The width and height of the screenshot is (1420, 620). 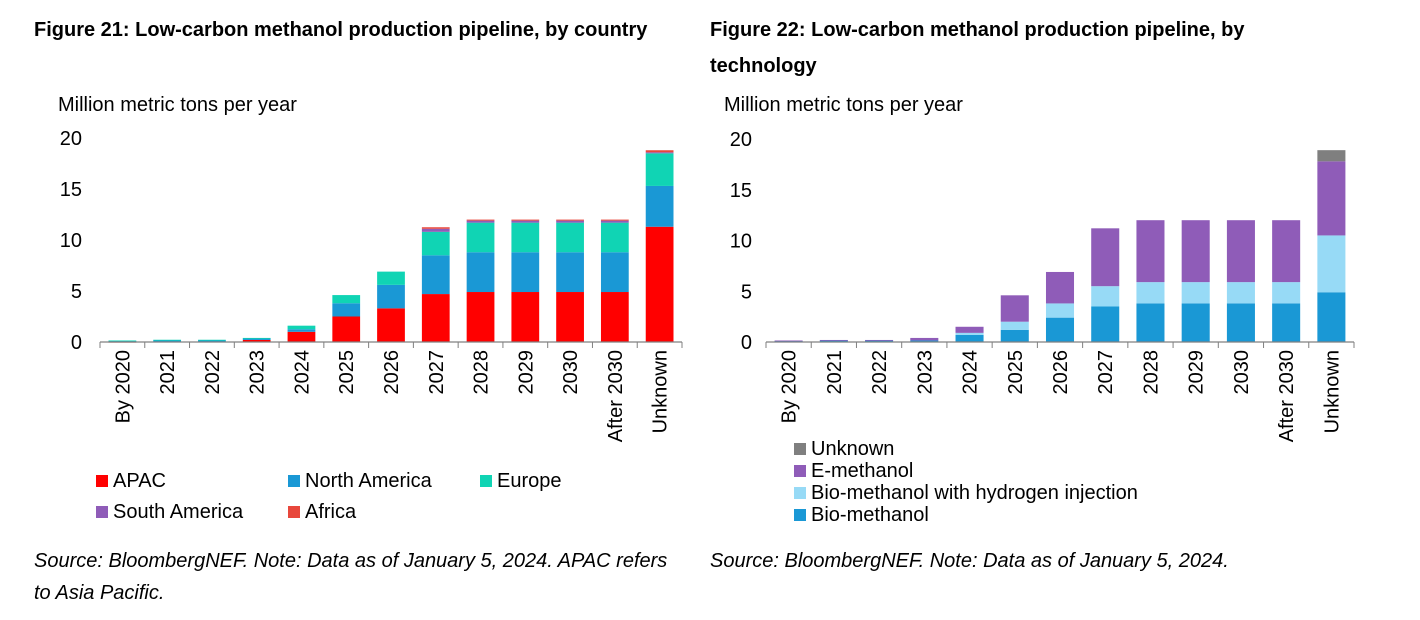 I want to click on legend-item-europe: Europe, so click(x=521, y=481).